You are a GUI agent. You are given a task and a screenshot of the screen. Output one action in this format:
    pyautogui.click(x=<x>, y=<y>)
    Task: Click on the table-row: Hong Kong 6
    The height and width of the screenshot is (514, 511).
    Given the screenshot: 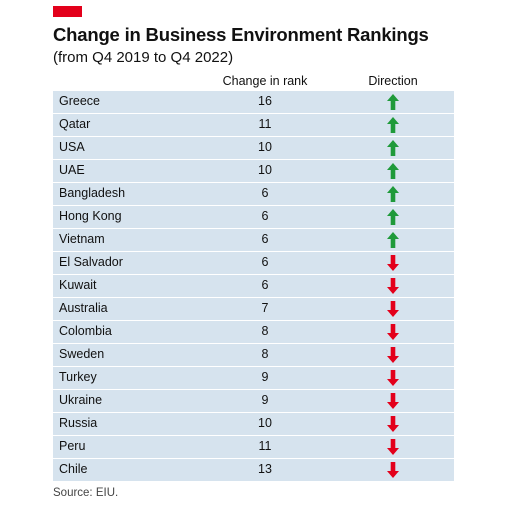 What is the action you would take?
    pyautogui.click(x=253, y=217)
    